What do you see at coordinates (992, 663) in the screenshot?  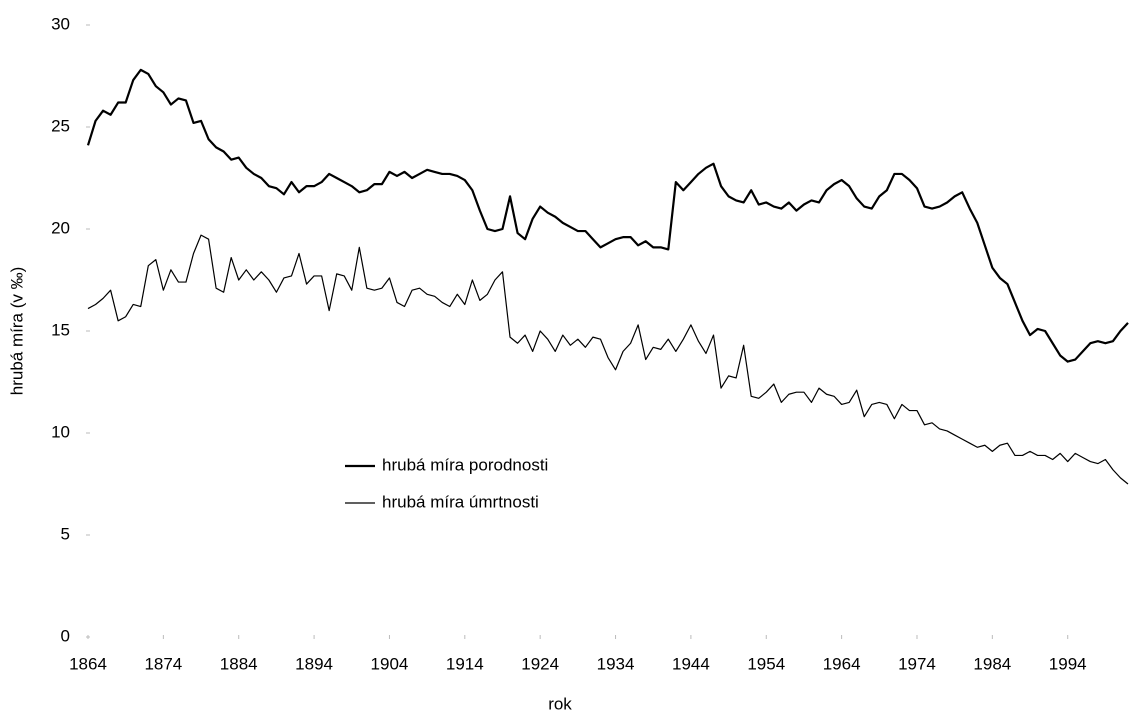 I see `x-tick-label: 1984` at bounding box center [992, 663].